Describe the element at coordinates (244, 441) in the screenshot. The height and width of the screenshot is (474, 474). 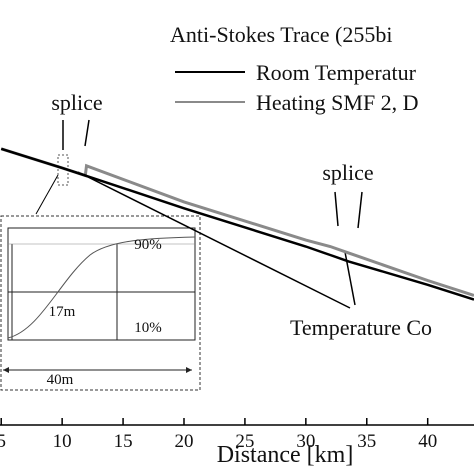
I see `x-tick-label: 25` at that location.